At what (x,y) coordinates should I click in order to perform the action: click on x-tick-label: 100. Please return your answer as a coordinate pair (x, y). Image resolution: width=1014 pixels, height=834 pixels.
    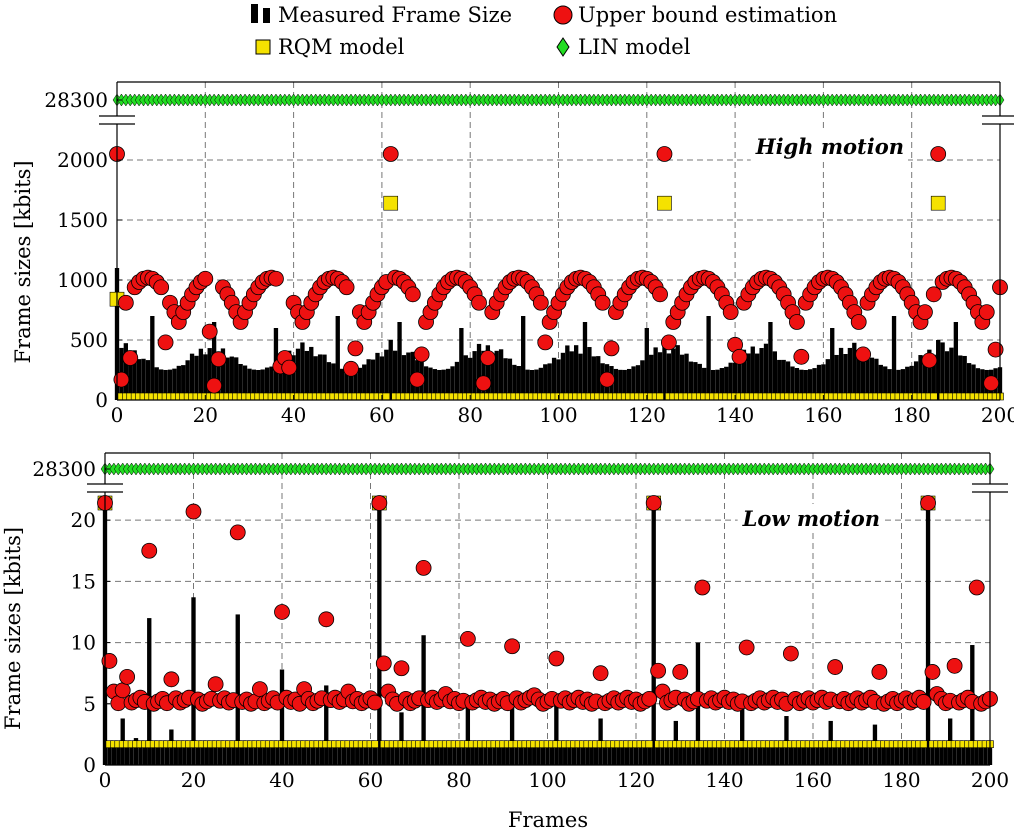
    Looking at the image, I should click on (558, 415).